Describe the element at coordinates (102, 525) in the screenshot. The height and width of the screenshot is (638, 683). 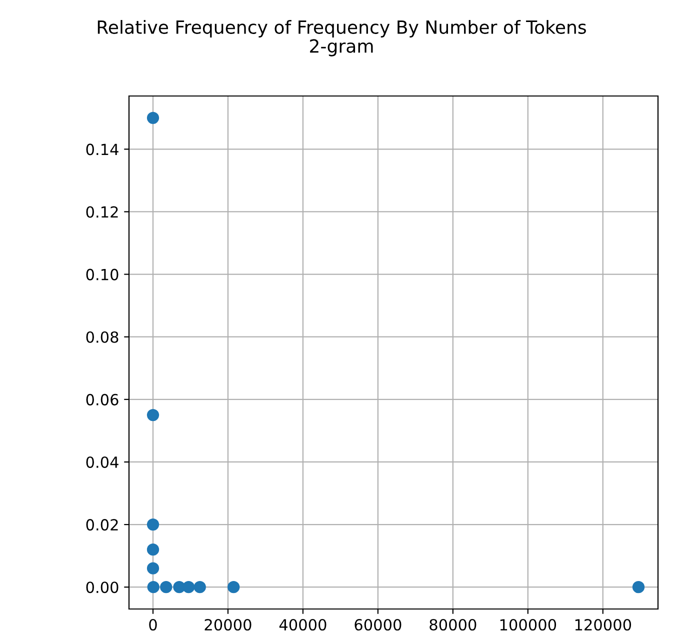
I see `y-tick-label: 0.02` at that location.